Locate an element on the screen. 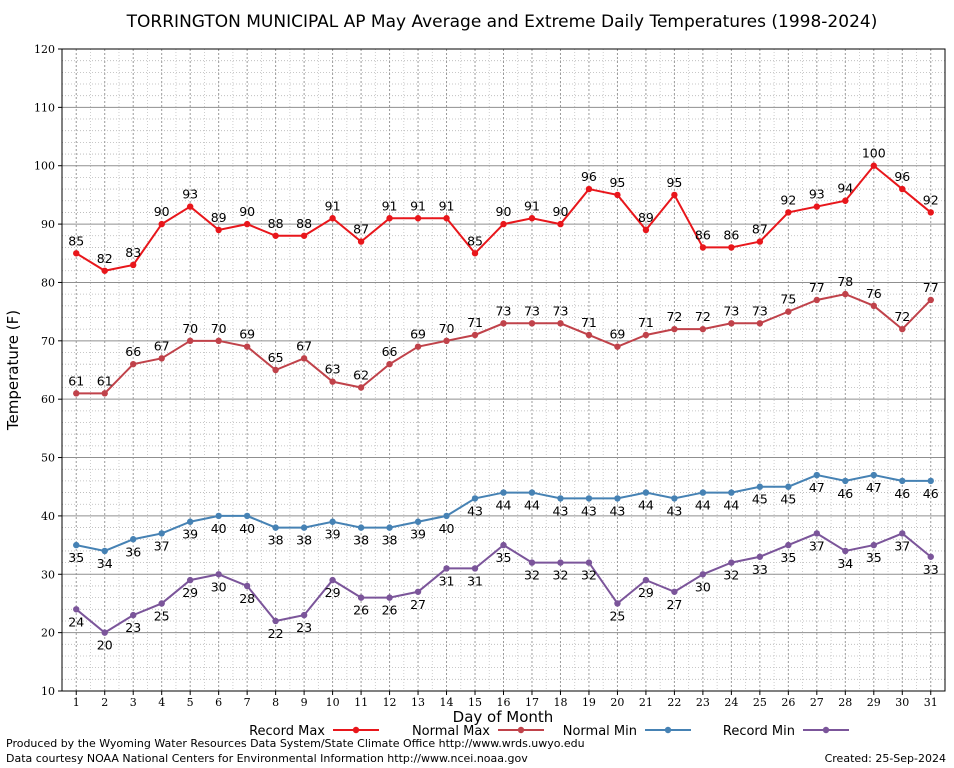 Image resolution: width=954 pixels, height=768 pixels. normal-max-legend-marker is located at coordinates (521, 730).